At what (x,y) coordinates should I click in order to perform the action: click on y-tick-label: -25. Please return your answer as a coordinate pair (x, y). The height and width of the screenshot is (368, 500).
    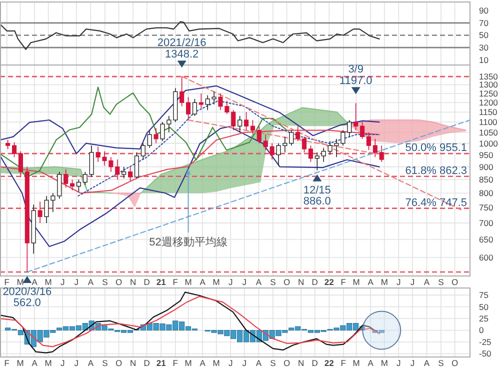
    Looking at the image, I should click on (485, 341).